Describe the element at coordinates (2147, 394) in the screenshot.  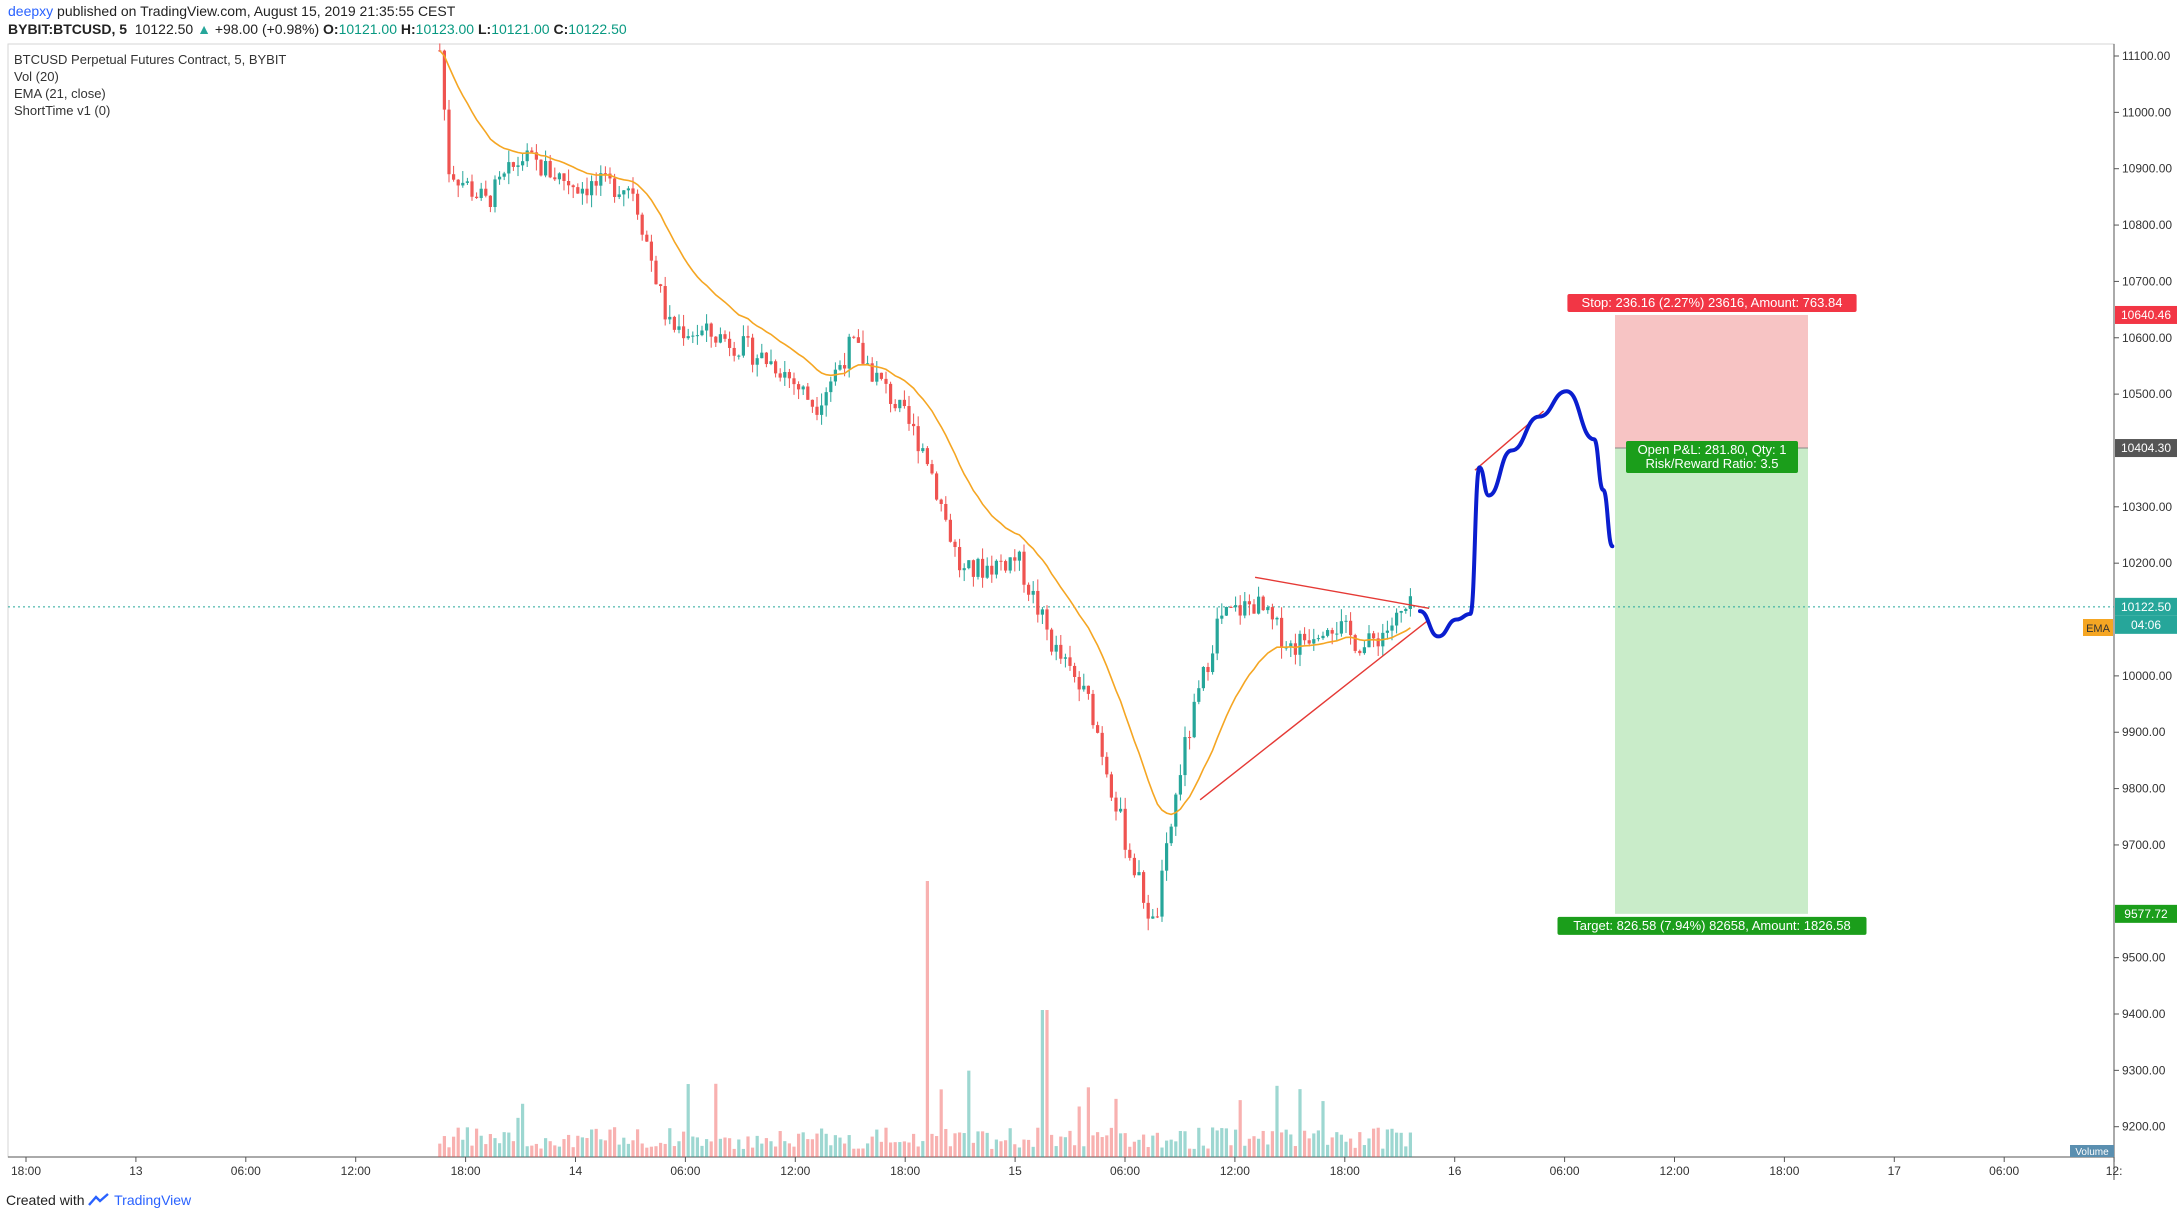
I see `price-tick-label: 10500.00` at that location.